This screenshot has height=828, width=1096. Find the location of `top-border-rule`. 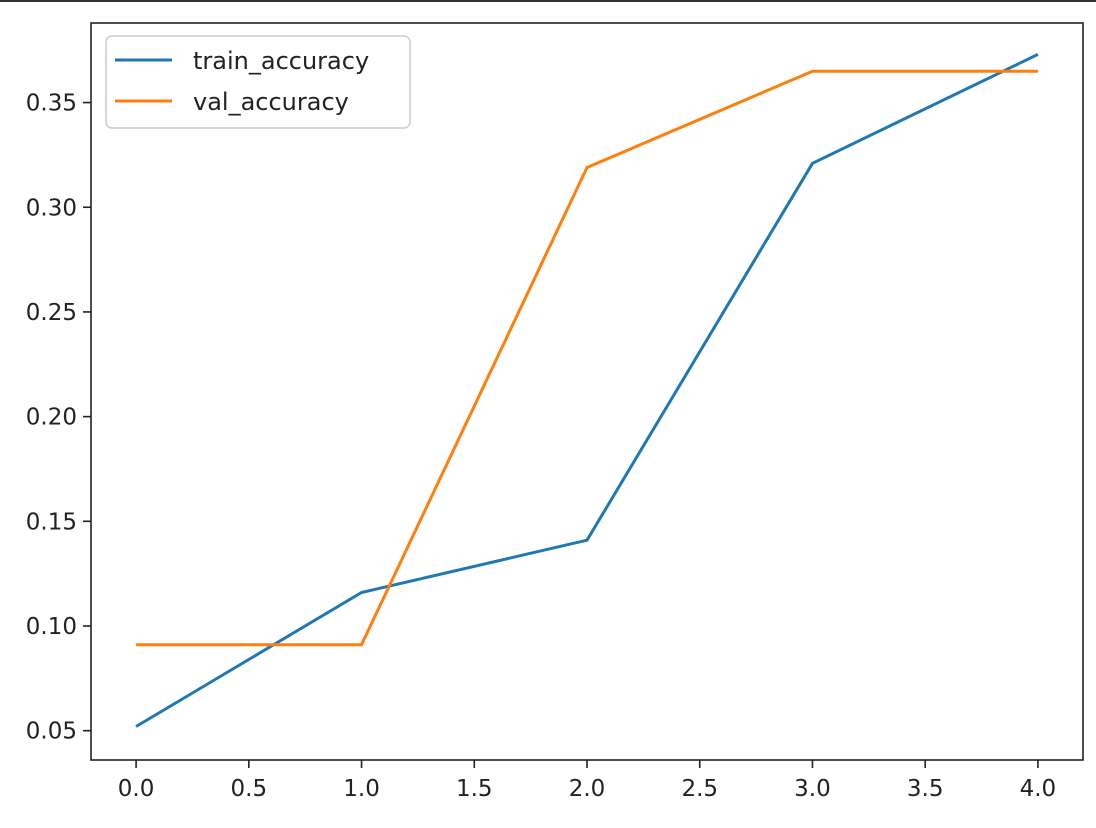

top-border-rule is located at coordinates (548, 1).